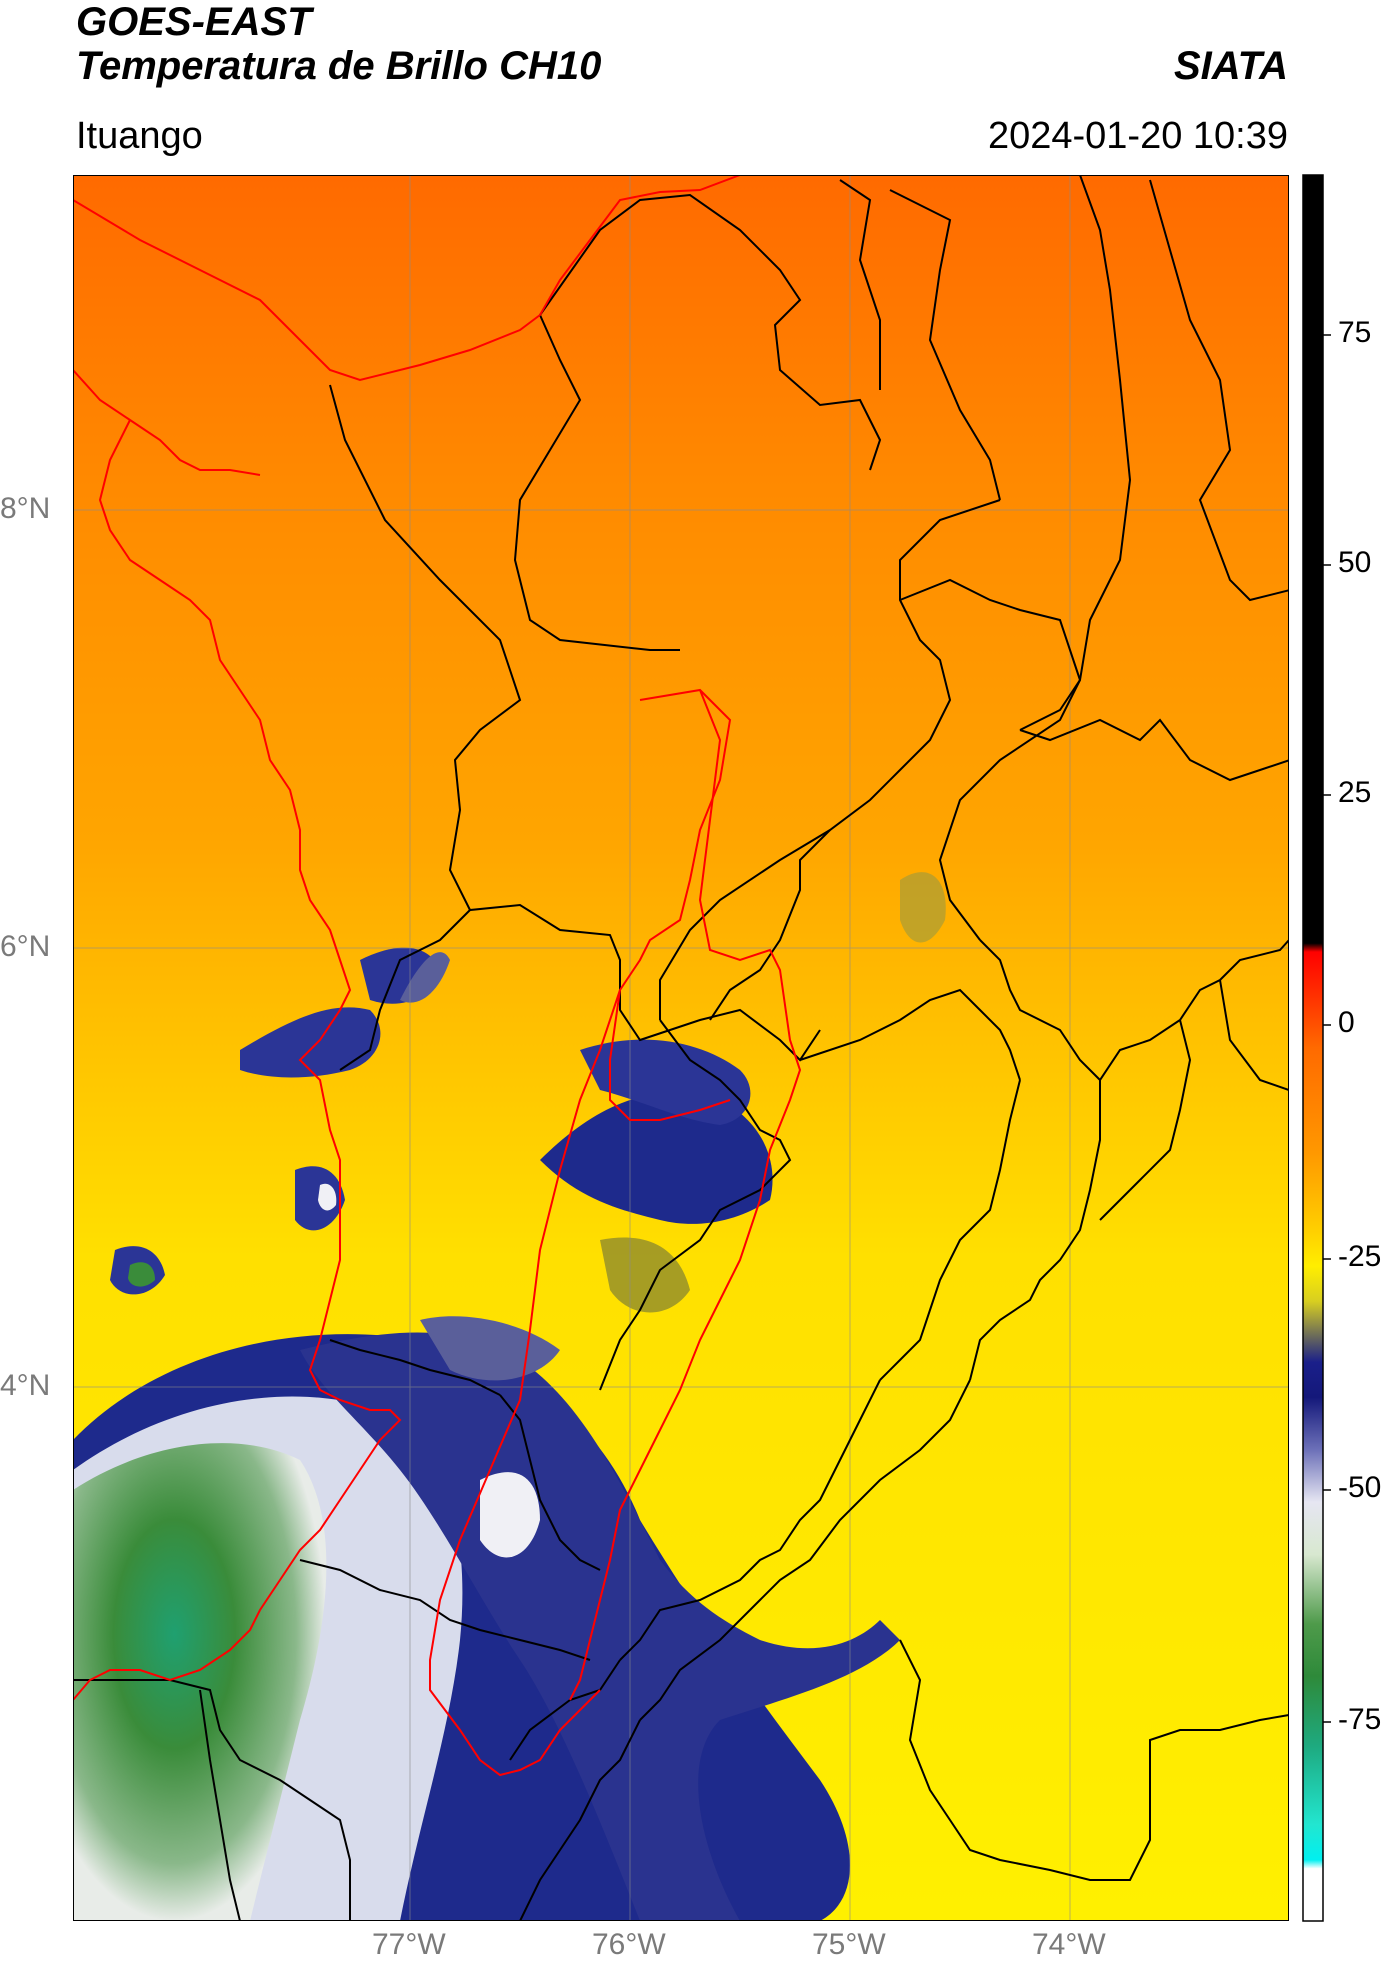 The image size is (1384, 1981). What do you see at coordinates (194, 22) in the screenshot?
I see `satellite-title: GOES-EAST` at bounding box center [194, 22].